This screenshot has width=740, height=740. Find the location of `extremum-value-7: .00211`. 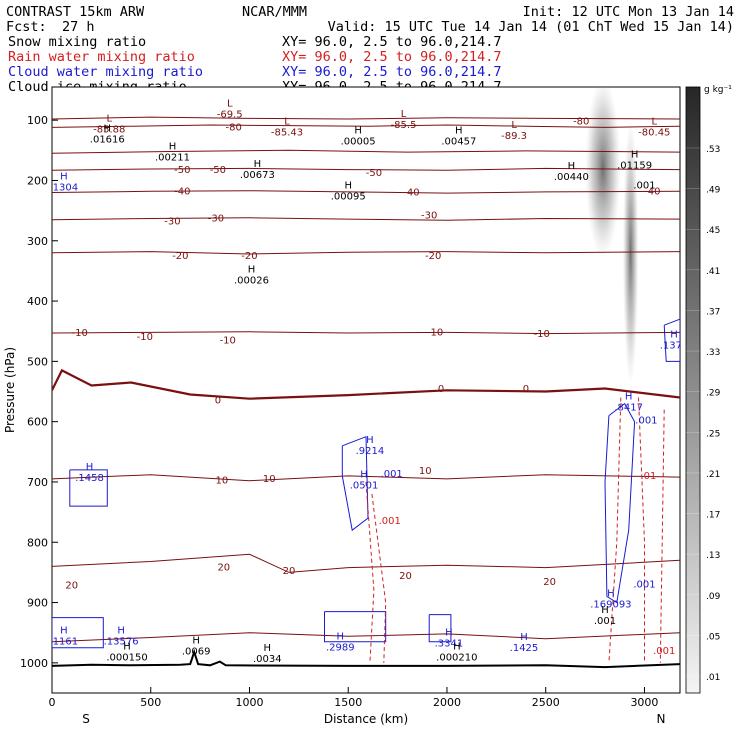

extremum-value-7: .00211 is located at coordinates (172, 158).